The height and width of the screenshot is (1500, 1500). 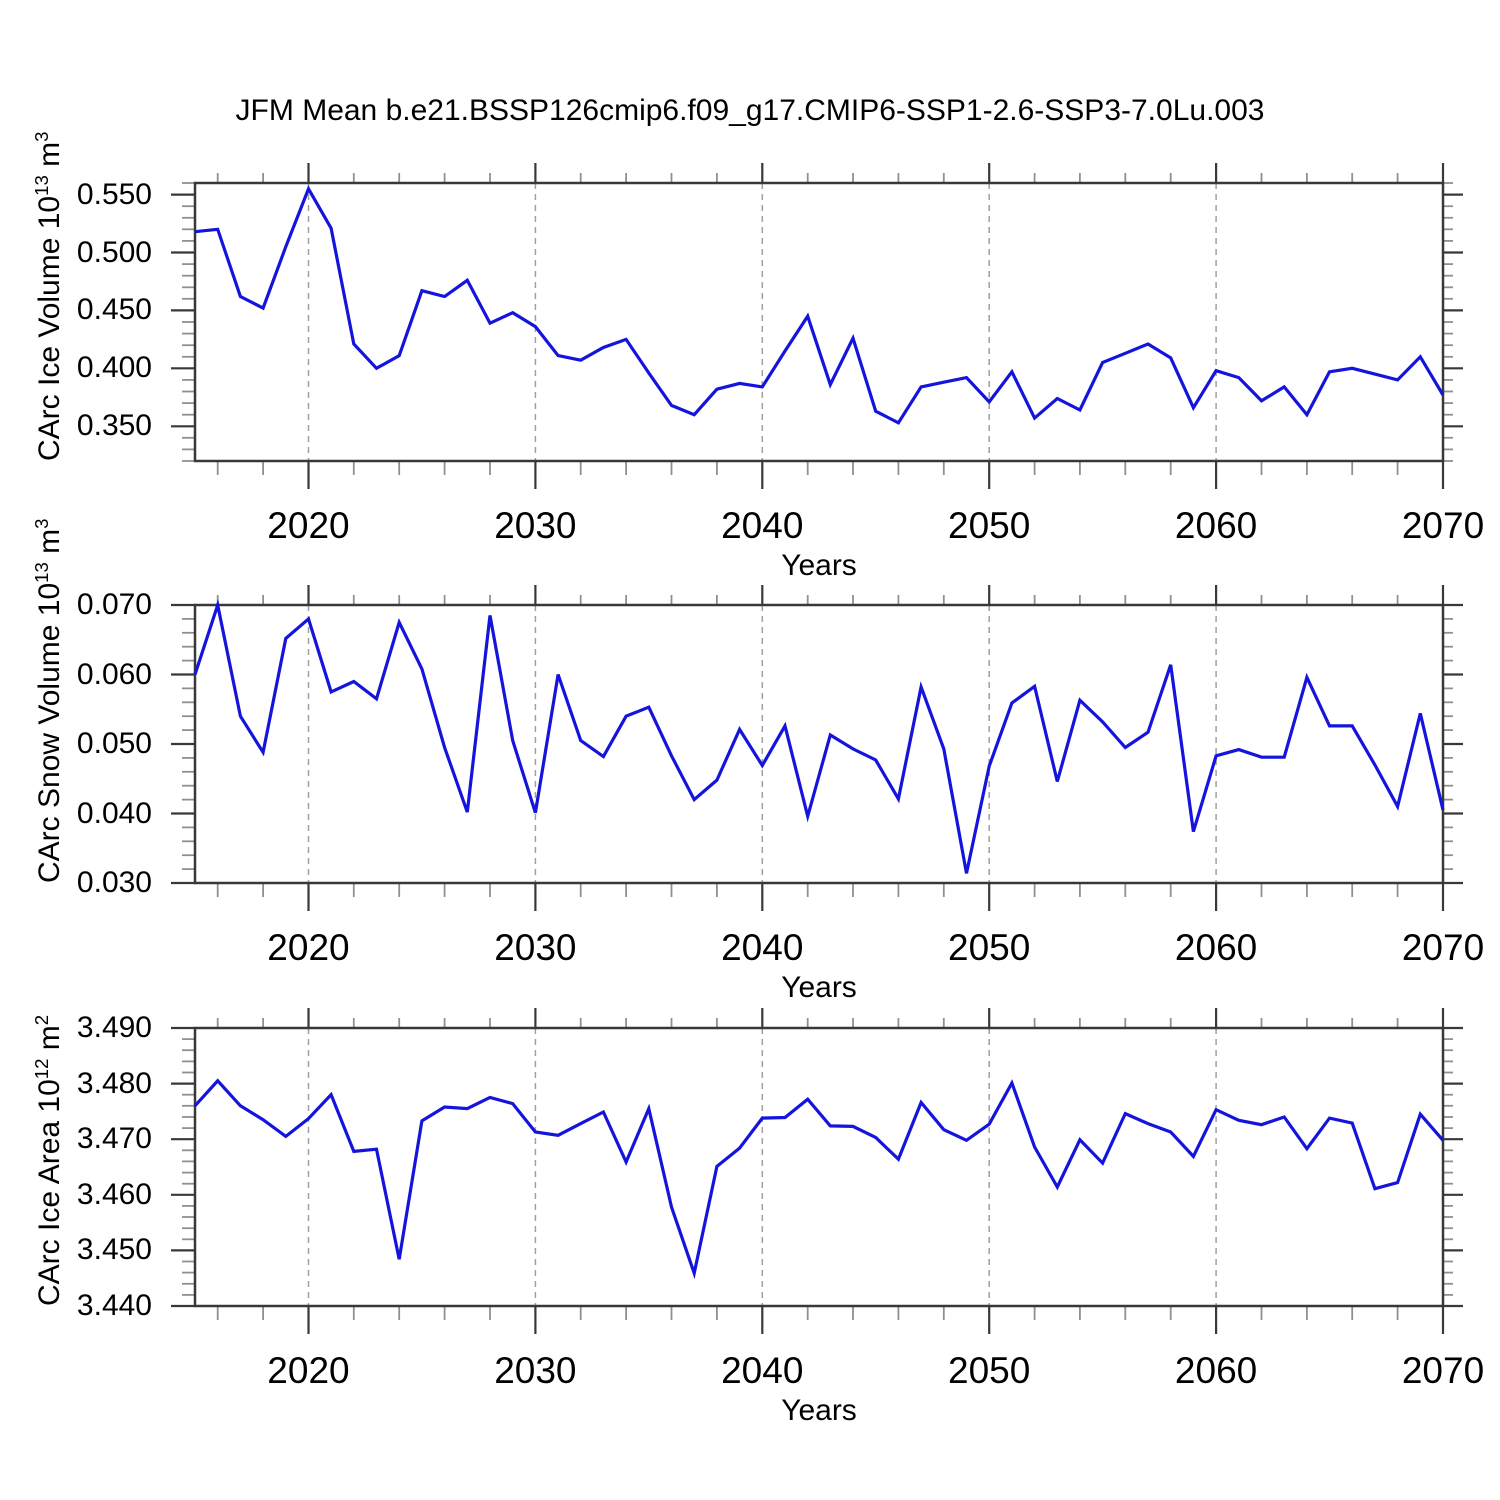 I want to click on y-tick-label: 0.040, so click(x=114, y=813).